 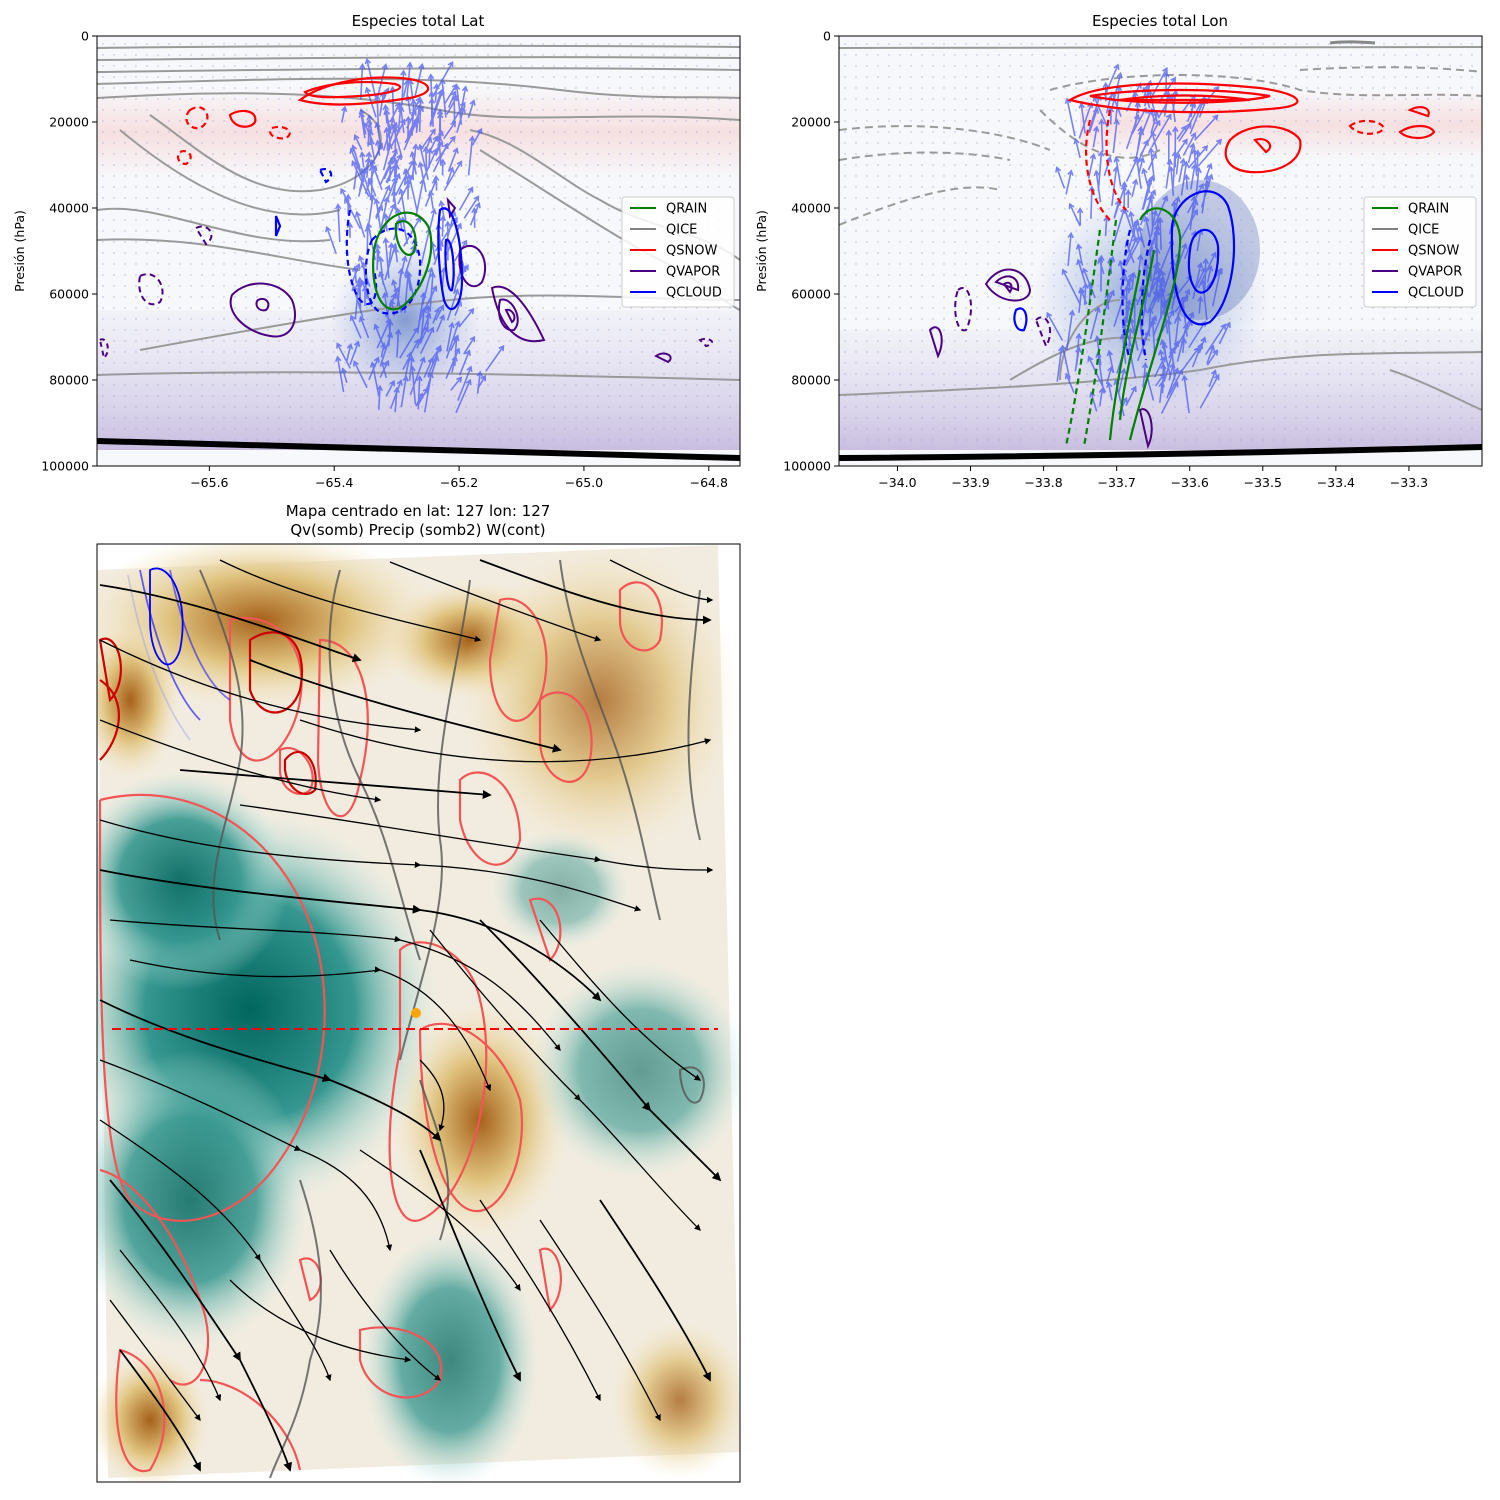 What do you see at coordinates (1117, 482) in the screenshot?
I see `x-tick-label: −33.7` at bounding box center [1117, 482].